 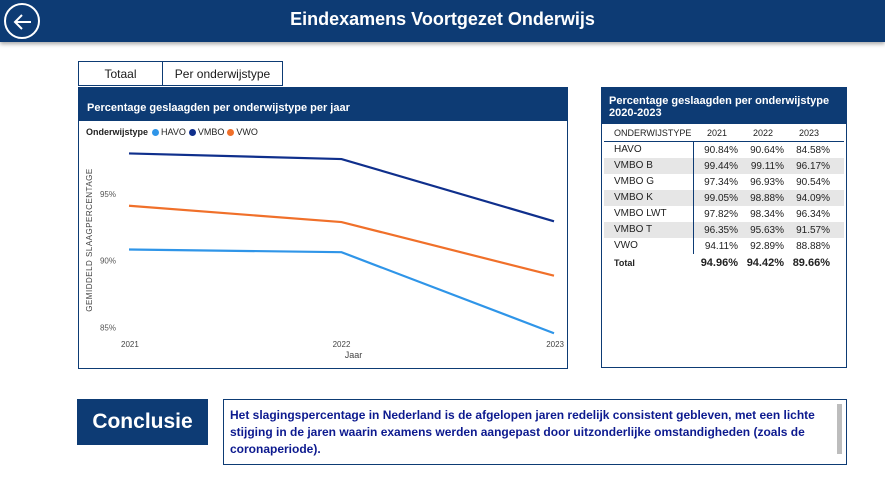 What do you see at coordinates (813, 182) in the screenshot?
I see `cell-value: 90.54%` at bounding box center [813, 182].